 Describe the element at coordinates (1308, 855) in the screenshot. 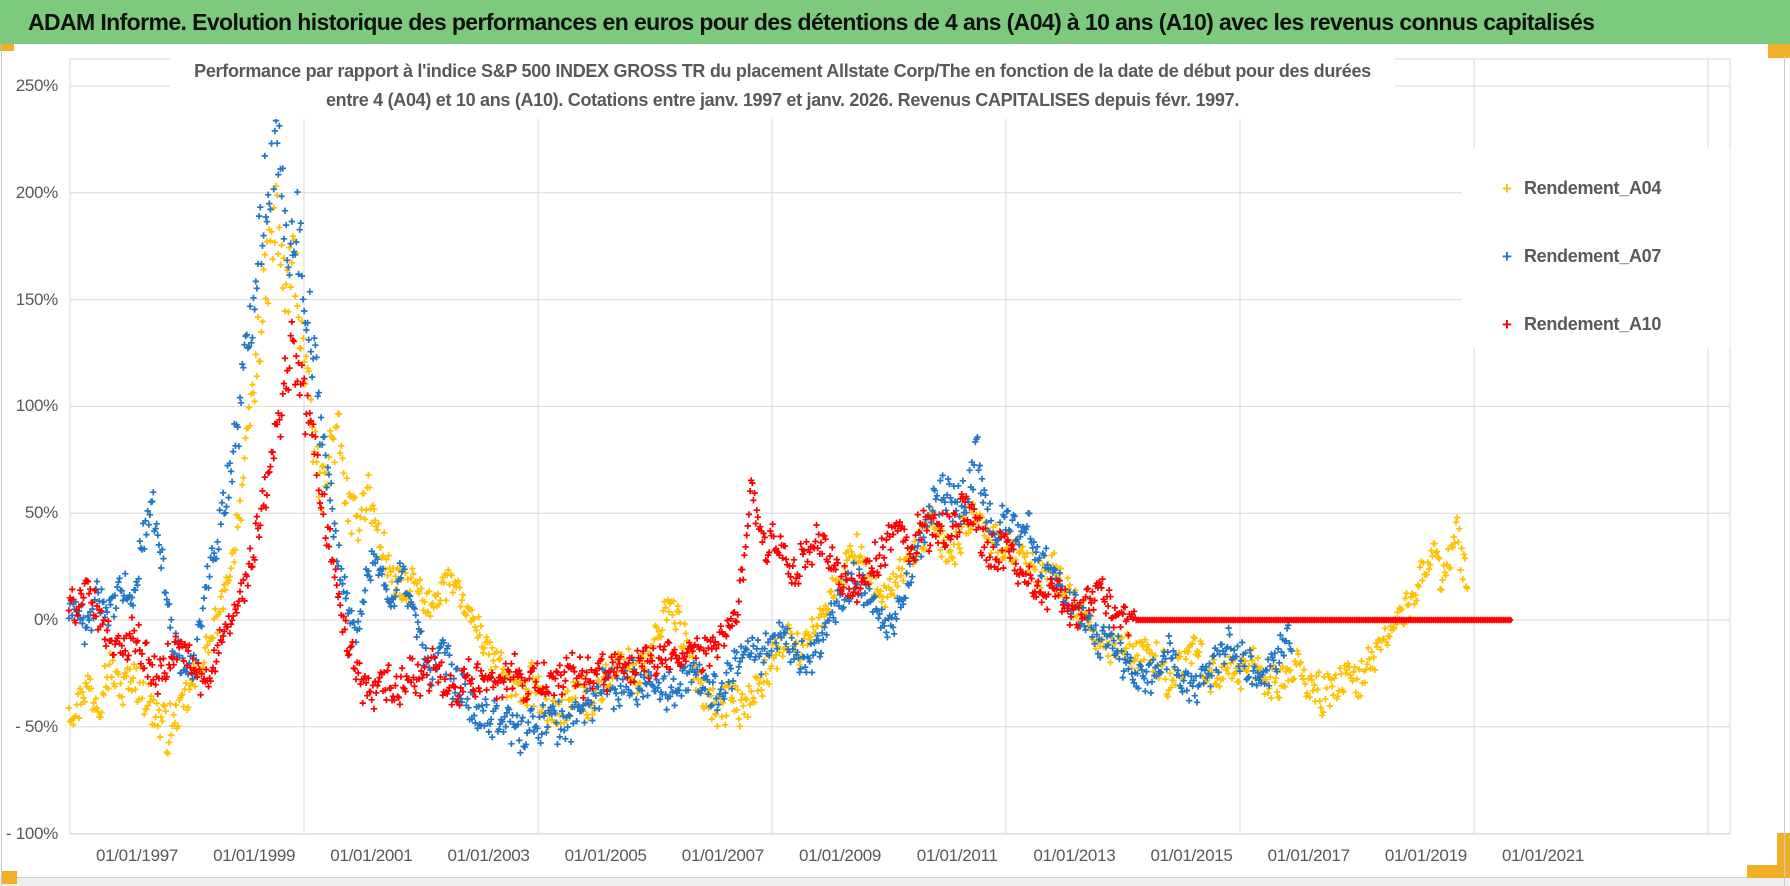

I see `x-tick-label: 01/01/2017` at that location.